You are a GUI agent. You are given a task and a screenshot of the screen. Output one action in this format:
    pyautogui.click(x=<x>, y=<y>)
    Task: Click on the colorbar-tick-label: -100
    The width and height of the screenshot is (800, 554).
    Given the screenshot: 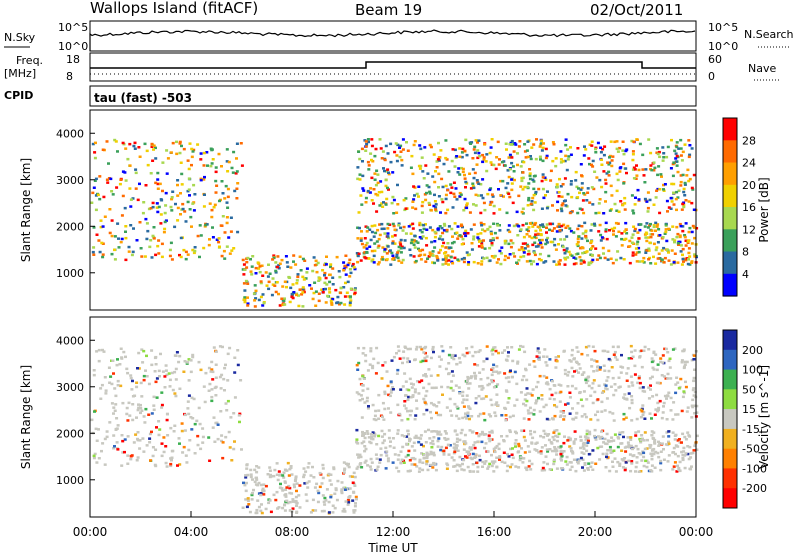 What is the action you would take?
    pyautogui.click(x=754, y=468)
    